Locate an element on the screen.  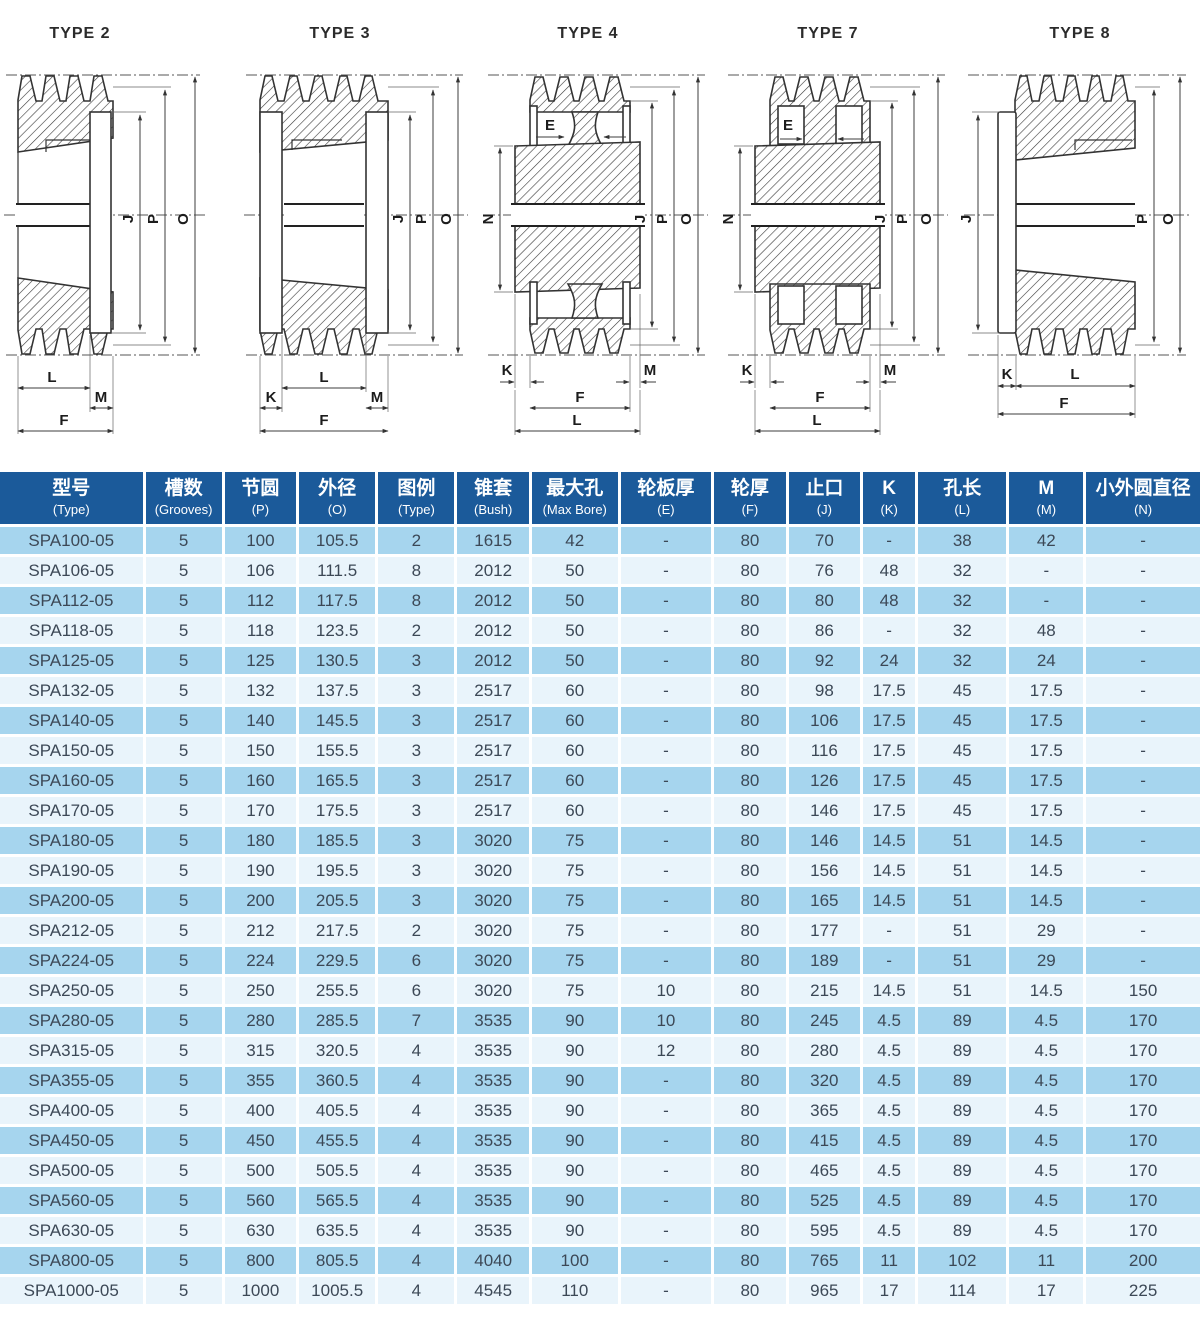
table-cell: 50 is located at coordinates (575, 601).